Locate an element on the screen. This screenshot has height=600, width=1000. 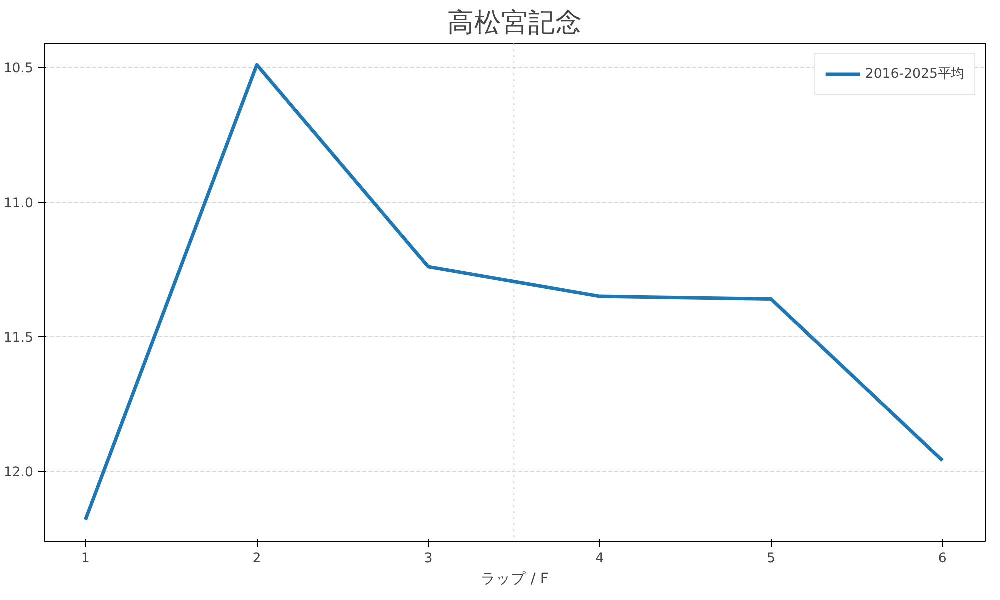
x-tick-label: 3 is located at coordinates (428, 559).